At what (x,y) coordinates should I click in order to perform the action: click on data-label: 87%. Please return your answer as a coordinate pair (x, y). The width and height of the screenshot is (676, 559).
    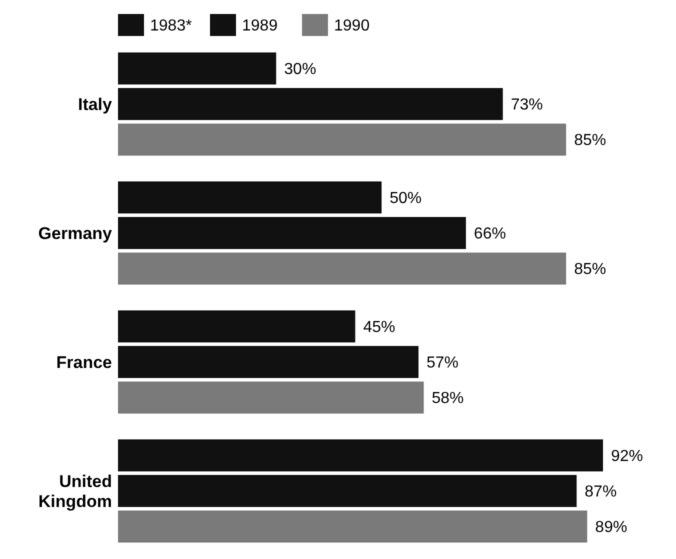
    Looking at the image, I should click on (600, 492).